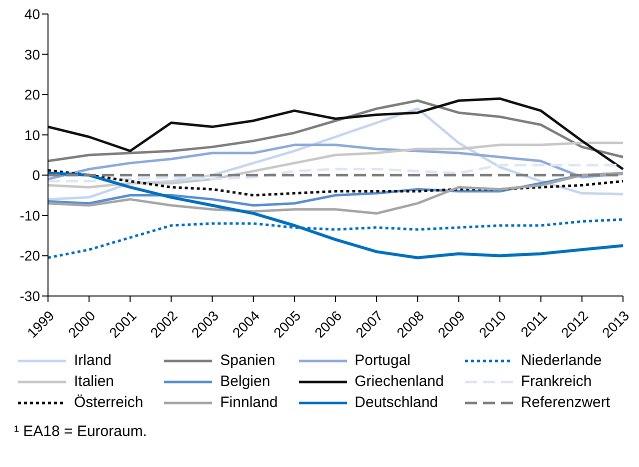 This screenshot has width=639, height=467. I want to click on legend-label: Deutschland, so click(396, 402).